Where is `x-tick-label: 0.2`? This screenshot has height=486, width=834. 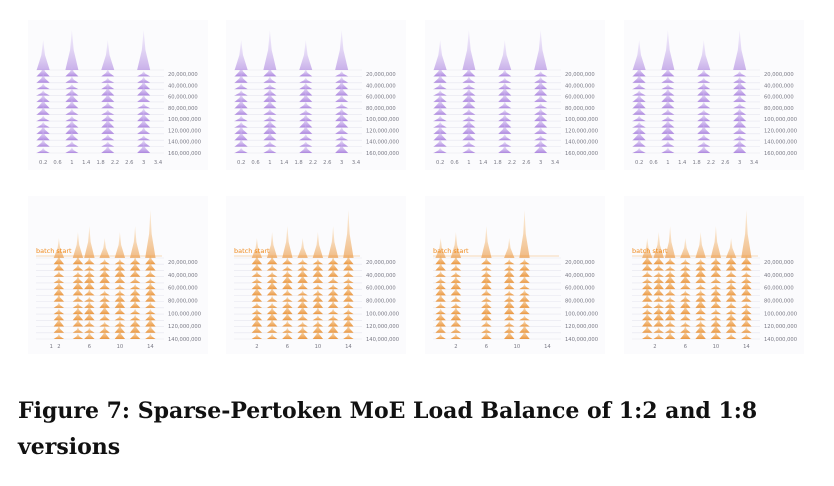 x-tick-label: 0.2 is located at coordinates (43, 163).